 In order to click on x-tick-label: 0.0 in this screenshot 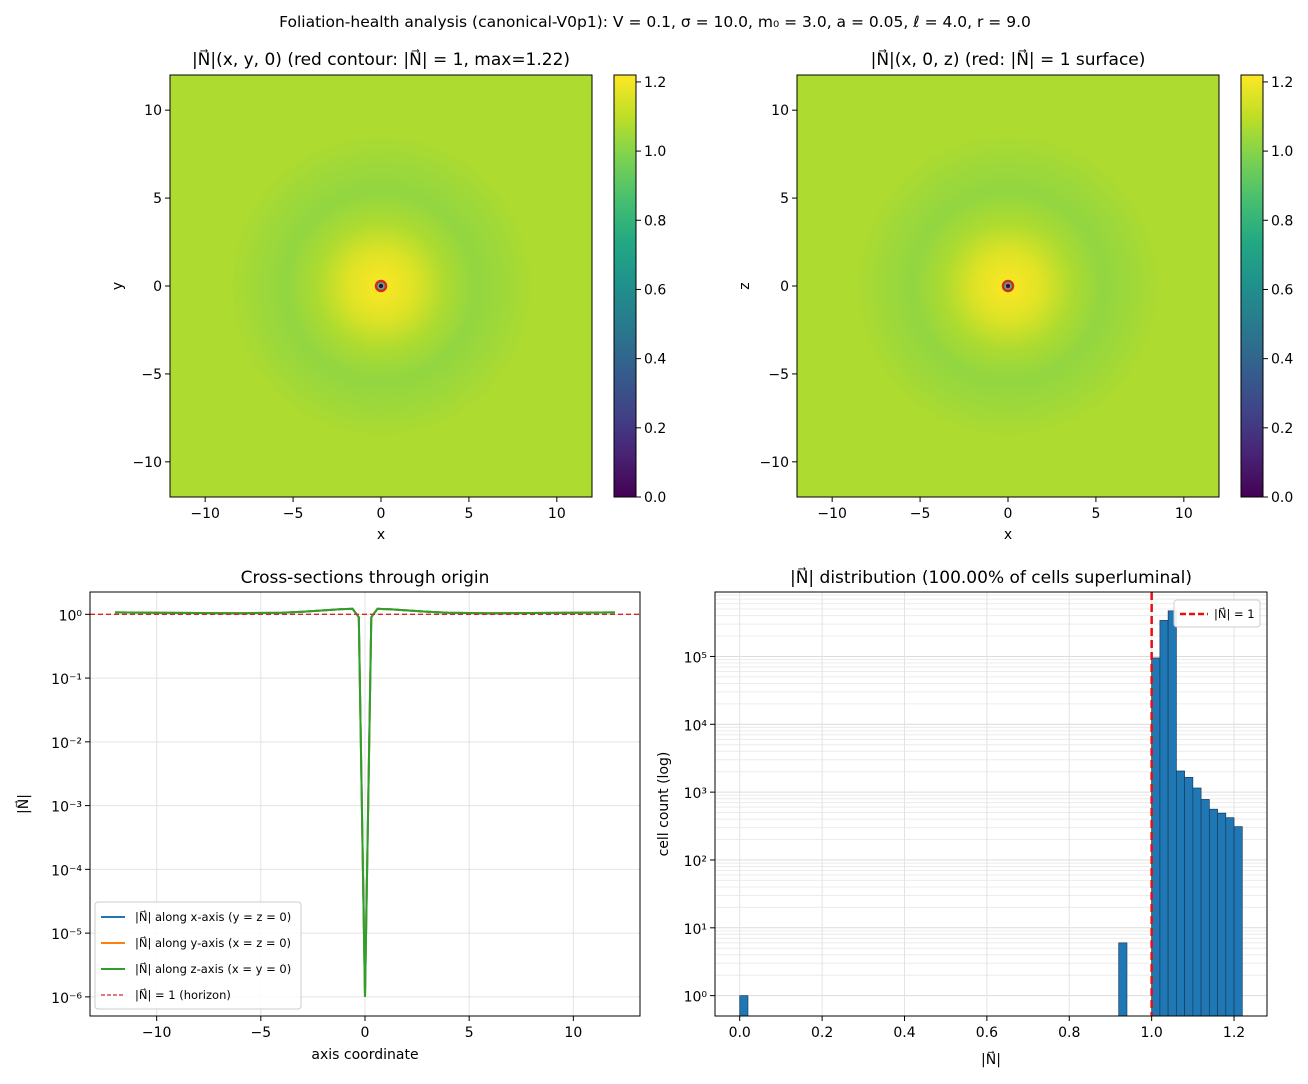, I will do `click(740, 1033)`.